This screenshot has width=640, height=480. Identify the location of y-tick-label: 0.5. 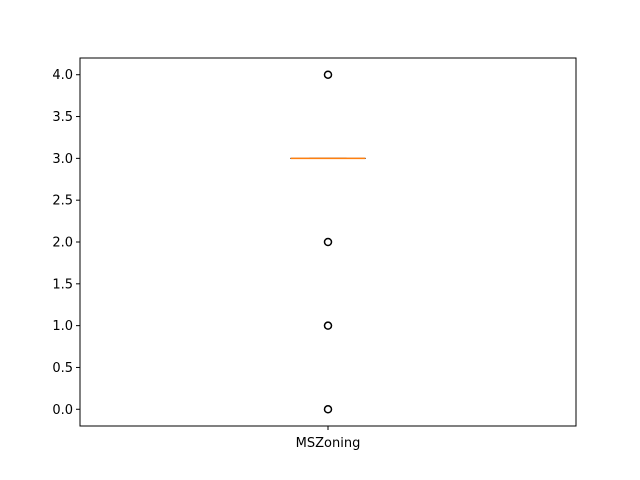
(62, 368).